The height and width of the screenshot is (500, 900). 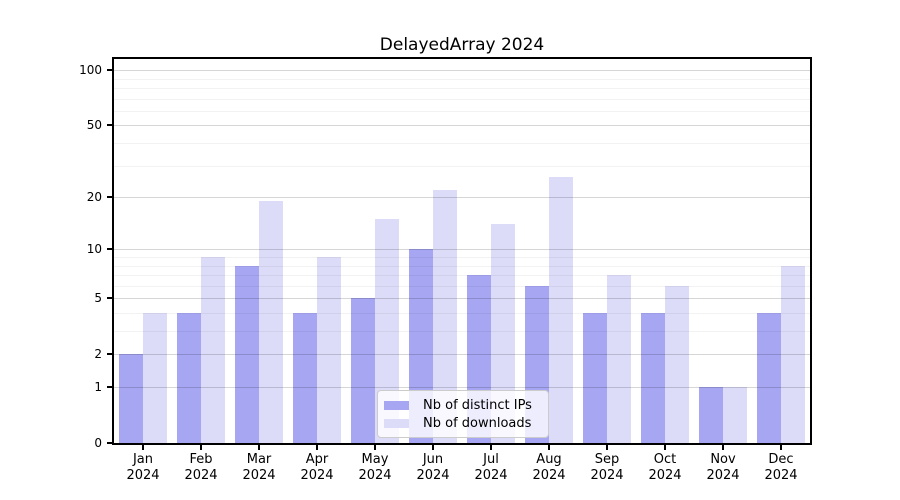 What do you see at coordinates (396, 423) in the screenshot?
I see `legend-swatch-downloads` at bounding box center [396, 423].